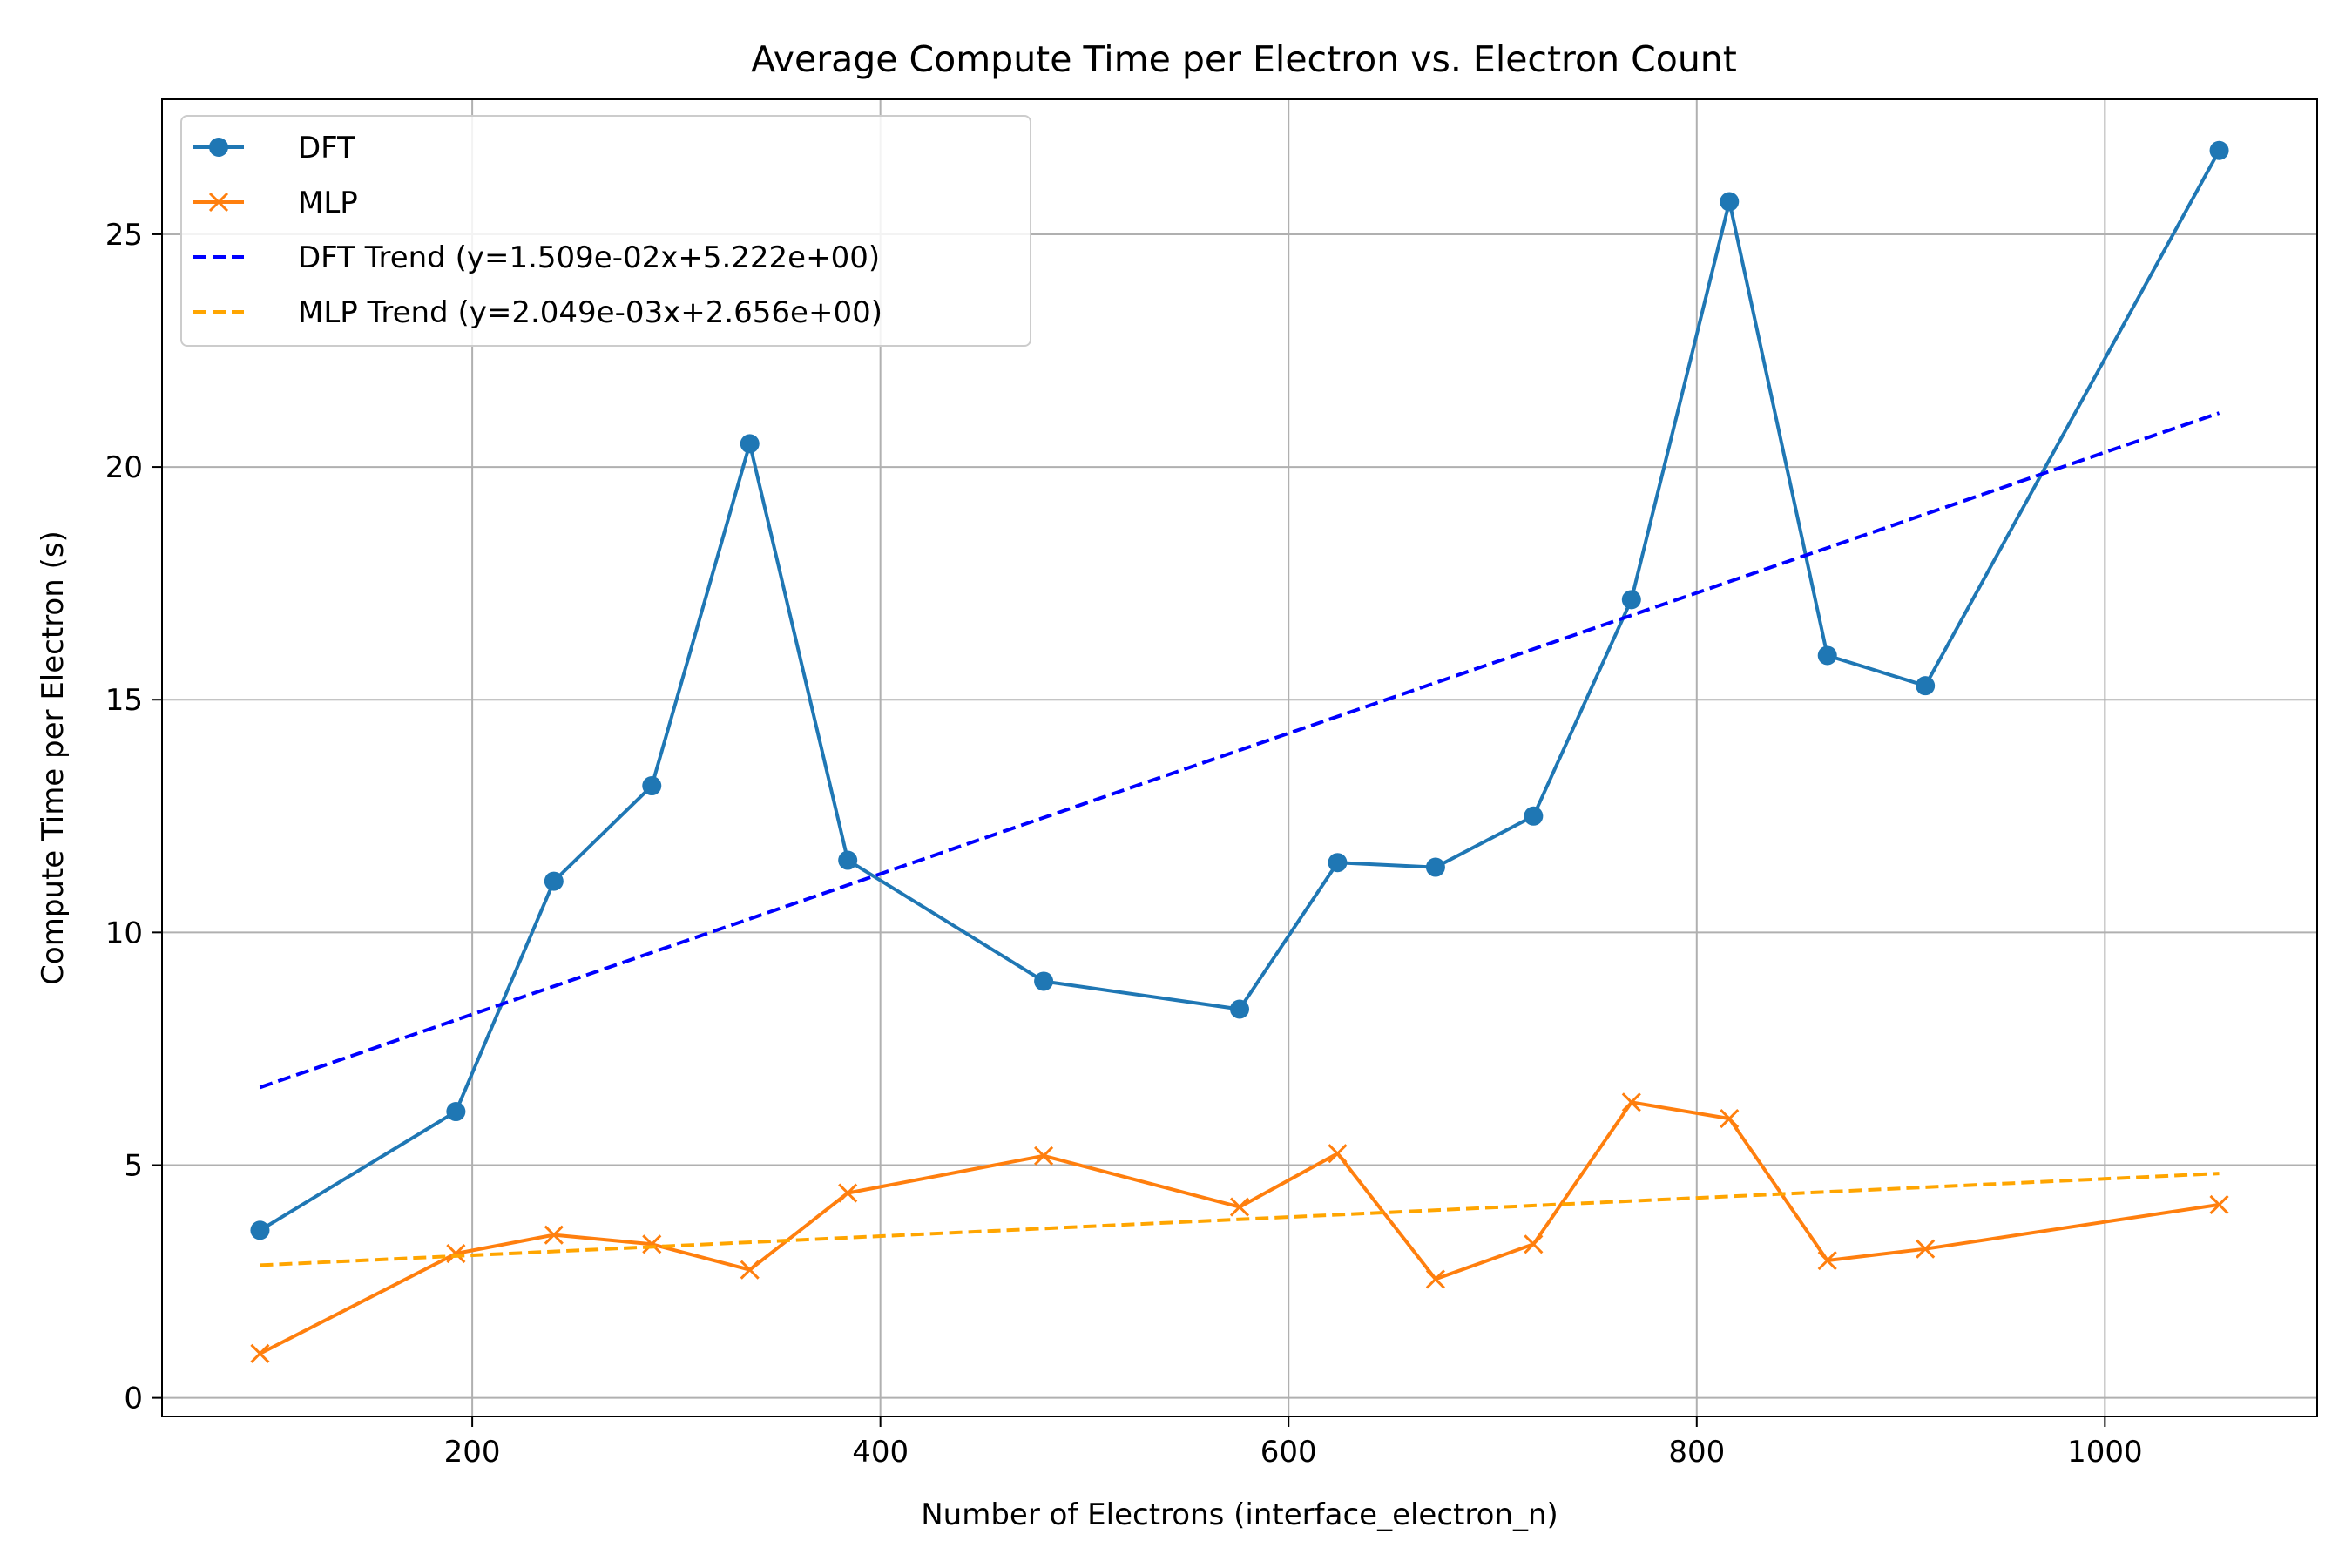  I want to click on y-axis-label: Compute Time per Electron (s), so click(53, 758).